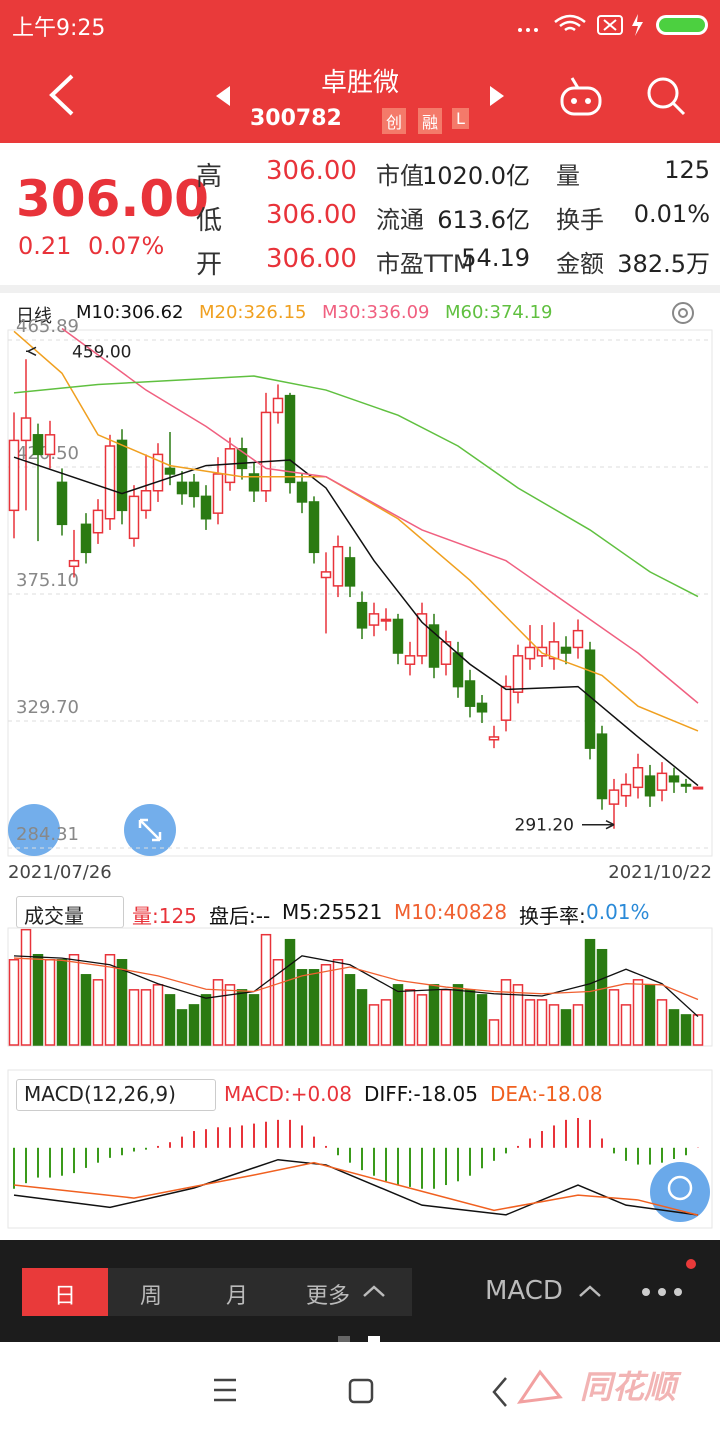 The image size is (720, 1440). Describe the element at coordinates (60, 872) in the screenshot. I see `start-date: 2021/07/26` at that location.